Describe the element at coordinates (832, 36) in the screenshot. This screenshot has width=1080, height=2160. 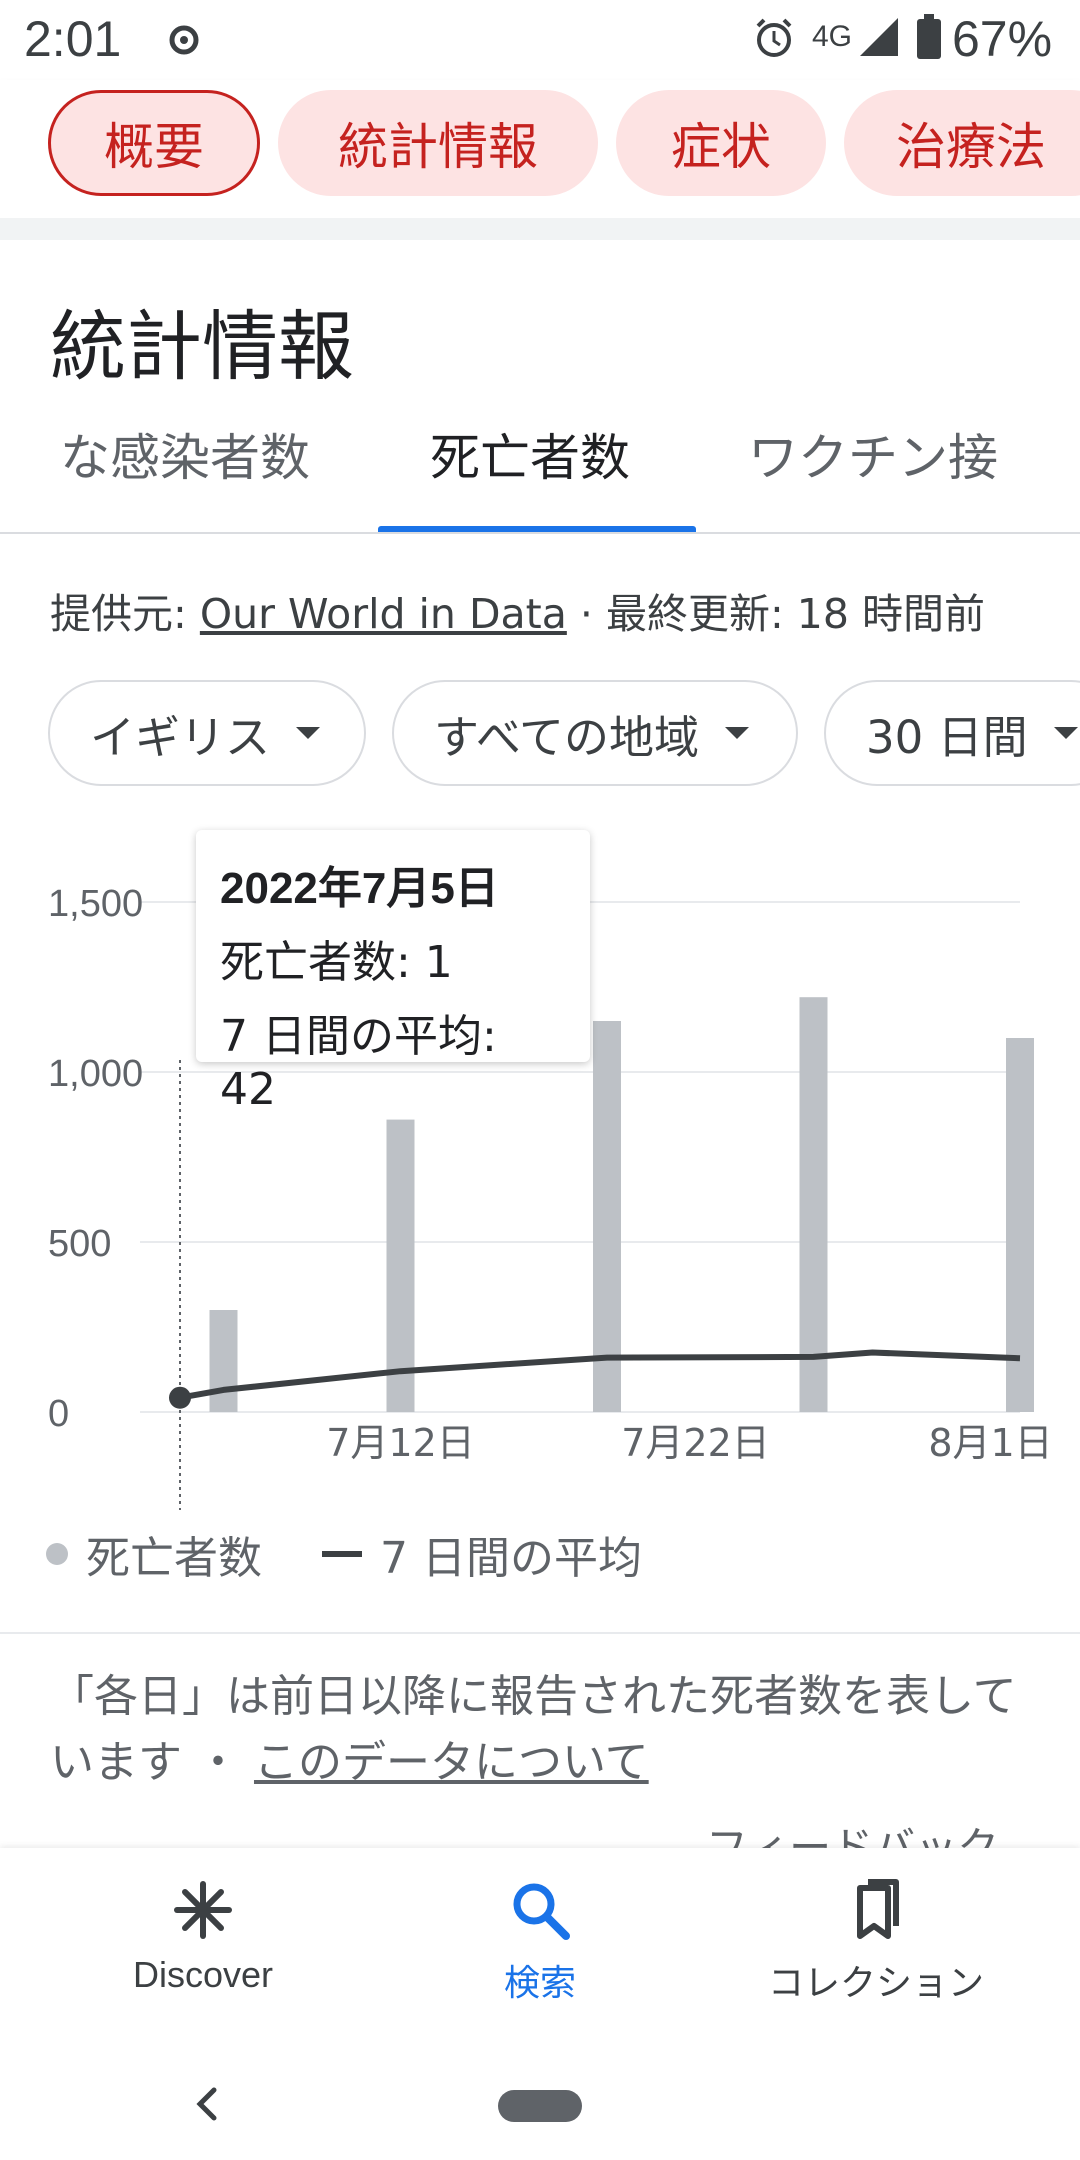
I see `network-type: 4G` at that location.